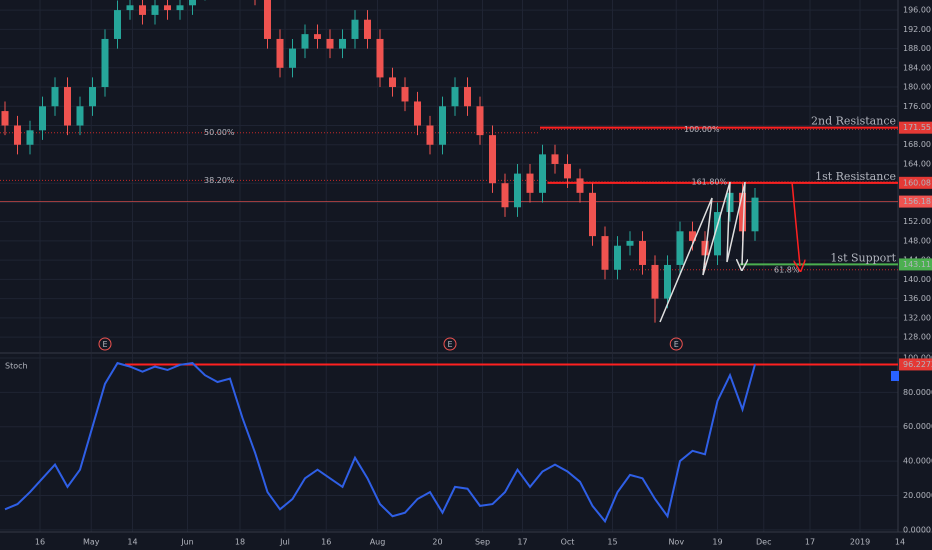 The image size is (932, 550). Describe the element at coordinates (219, 180) in the screenshot. I see `fib-label: 38.20%` at that location.